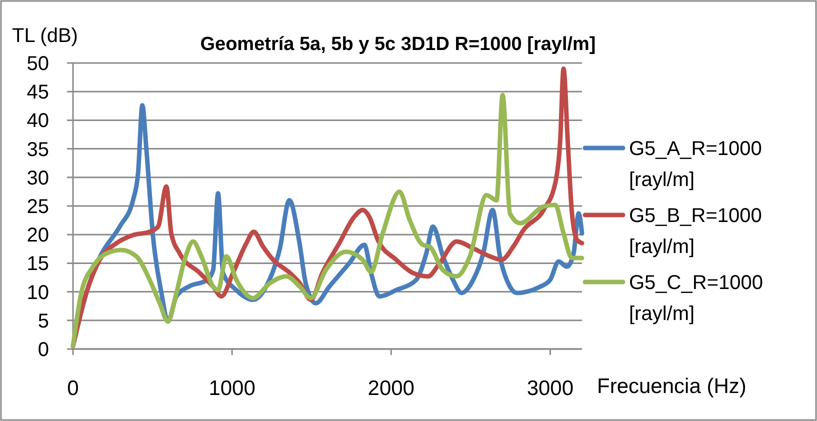  Describe the element at coordinates (45, 36) in the screenshot. I see `y-axis-title: TL (dB)` at that location.